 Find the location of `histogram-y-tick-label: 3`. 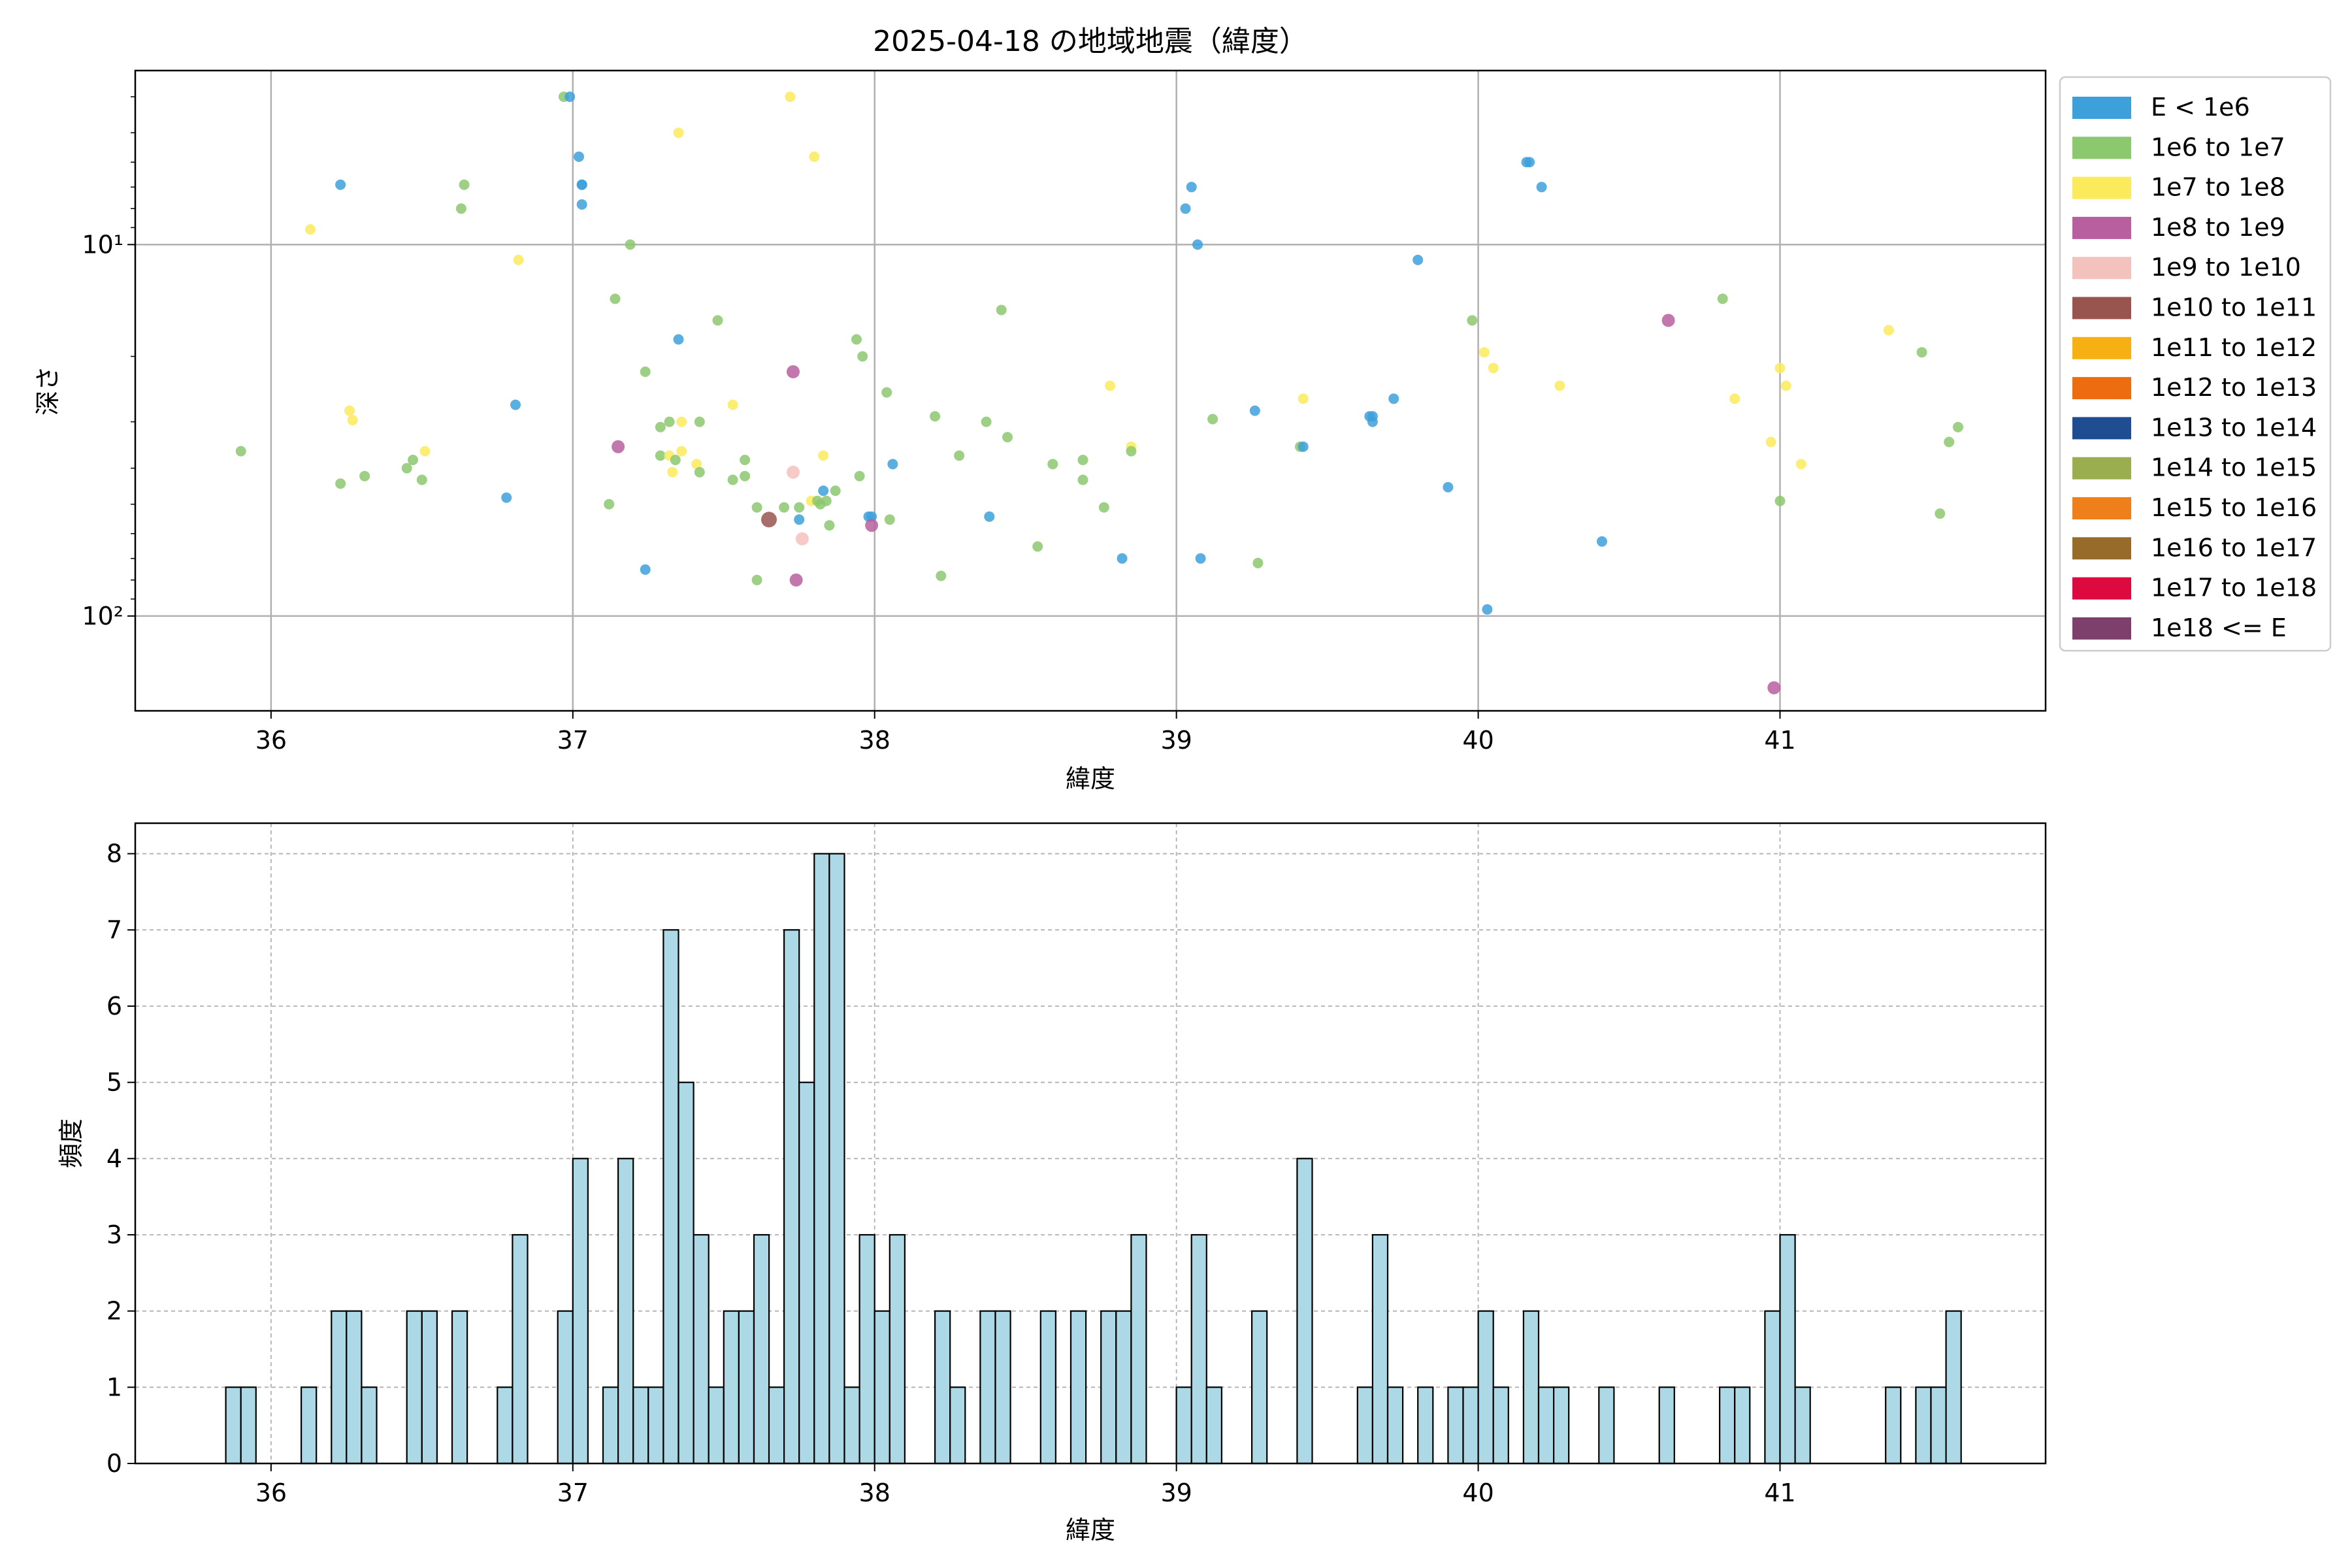

histogram-y-tick-label: 3 is located at coordinates (114, 1234).